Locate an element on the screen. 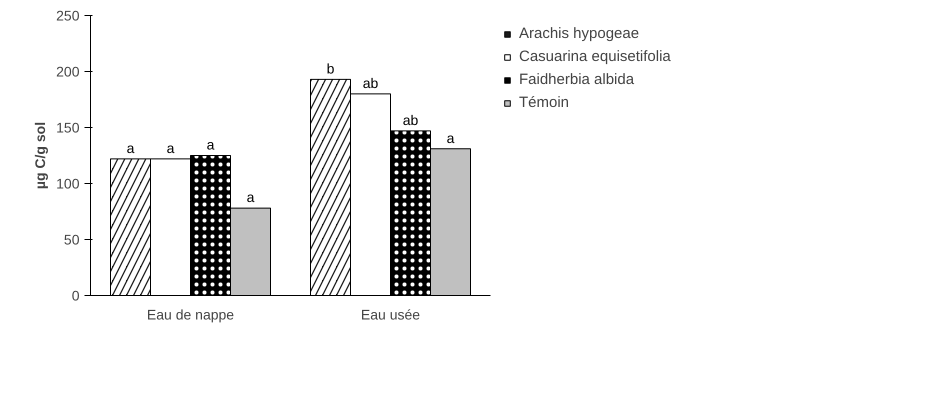 The height and width of the screenshot is (412, 929). legend-label: Casuarina equisetifolia is located at coordinates (595, 56).